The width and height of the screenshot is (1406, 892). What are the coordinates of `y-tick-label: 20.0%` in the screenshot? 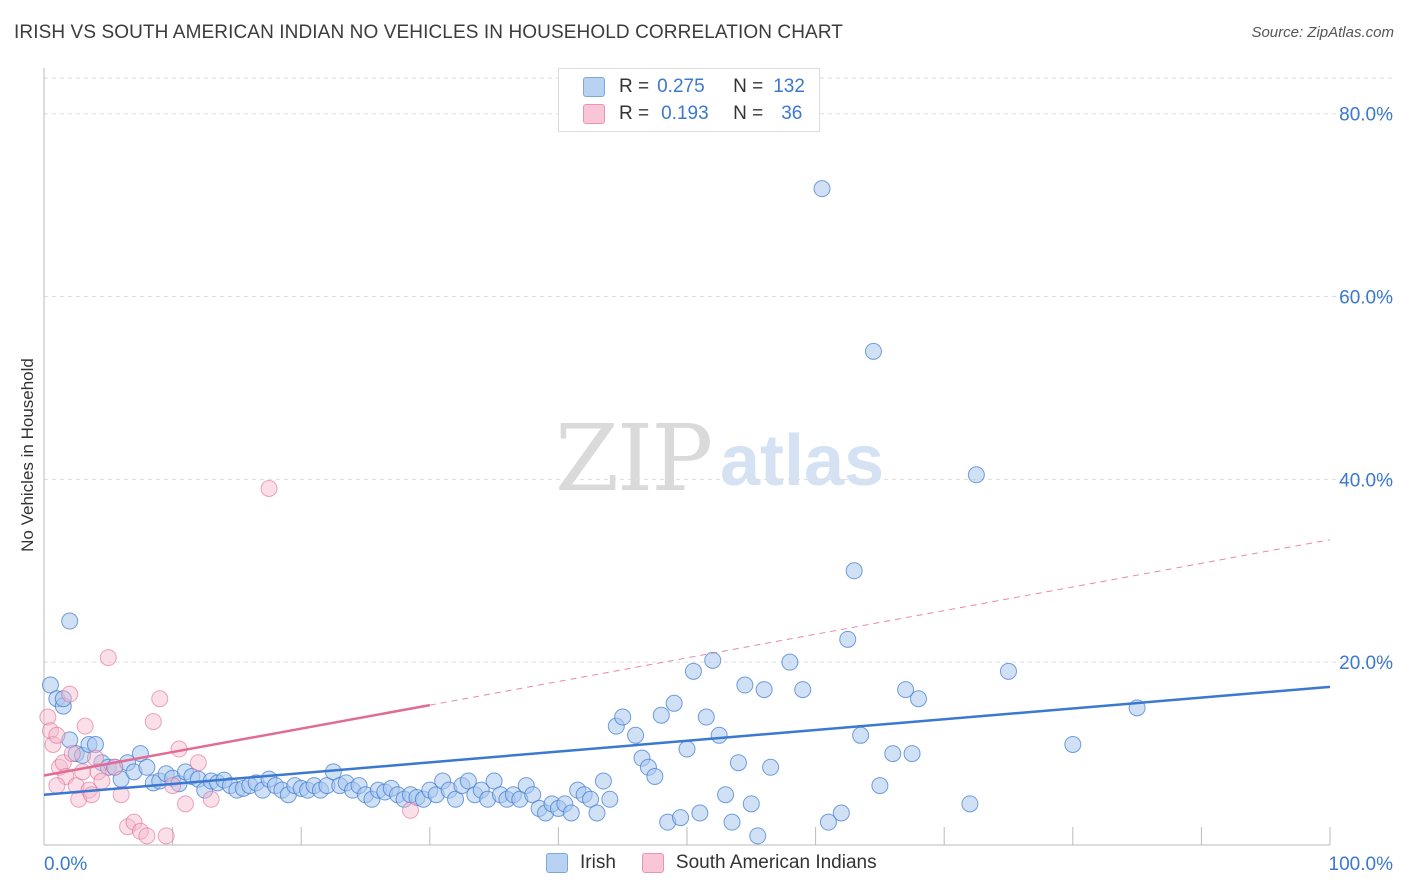 It's located at (1366, 663).